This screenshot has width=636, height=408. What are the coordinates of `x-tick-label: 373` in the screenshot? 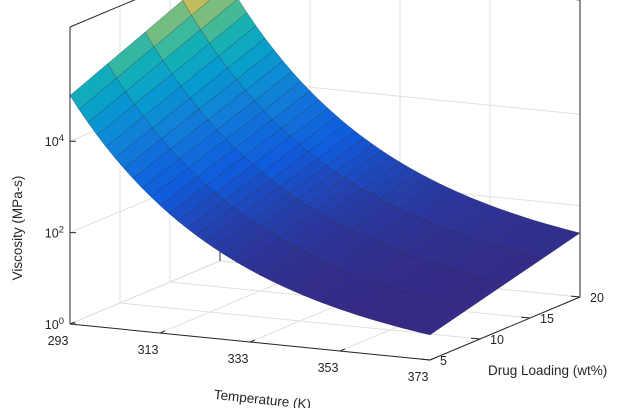 It's located at (418, 377).